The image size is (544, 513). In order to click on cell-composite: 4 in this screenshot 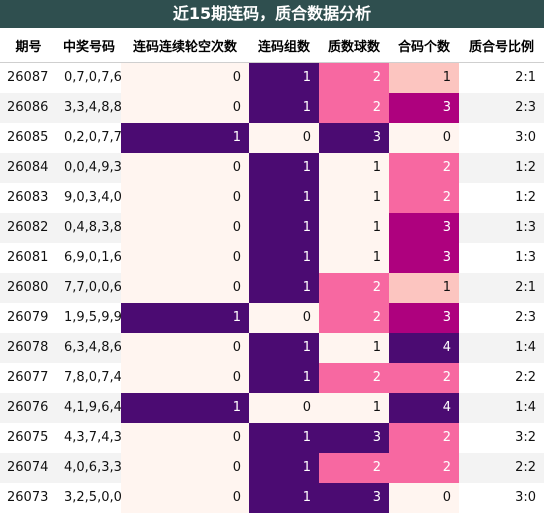, I will do `click(424, 347)`.